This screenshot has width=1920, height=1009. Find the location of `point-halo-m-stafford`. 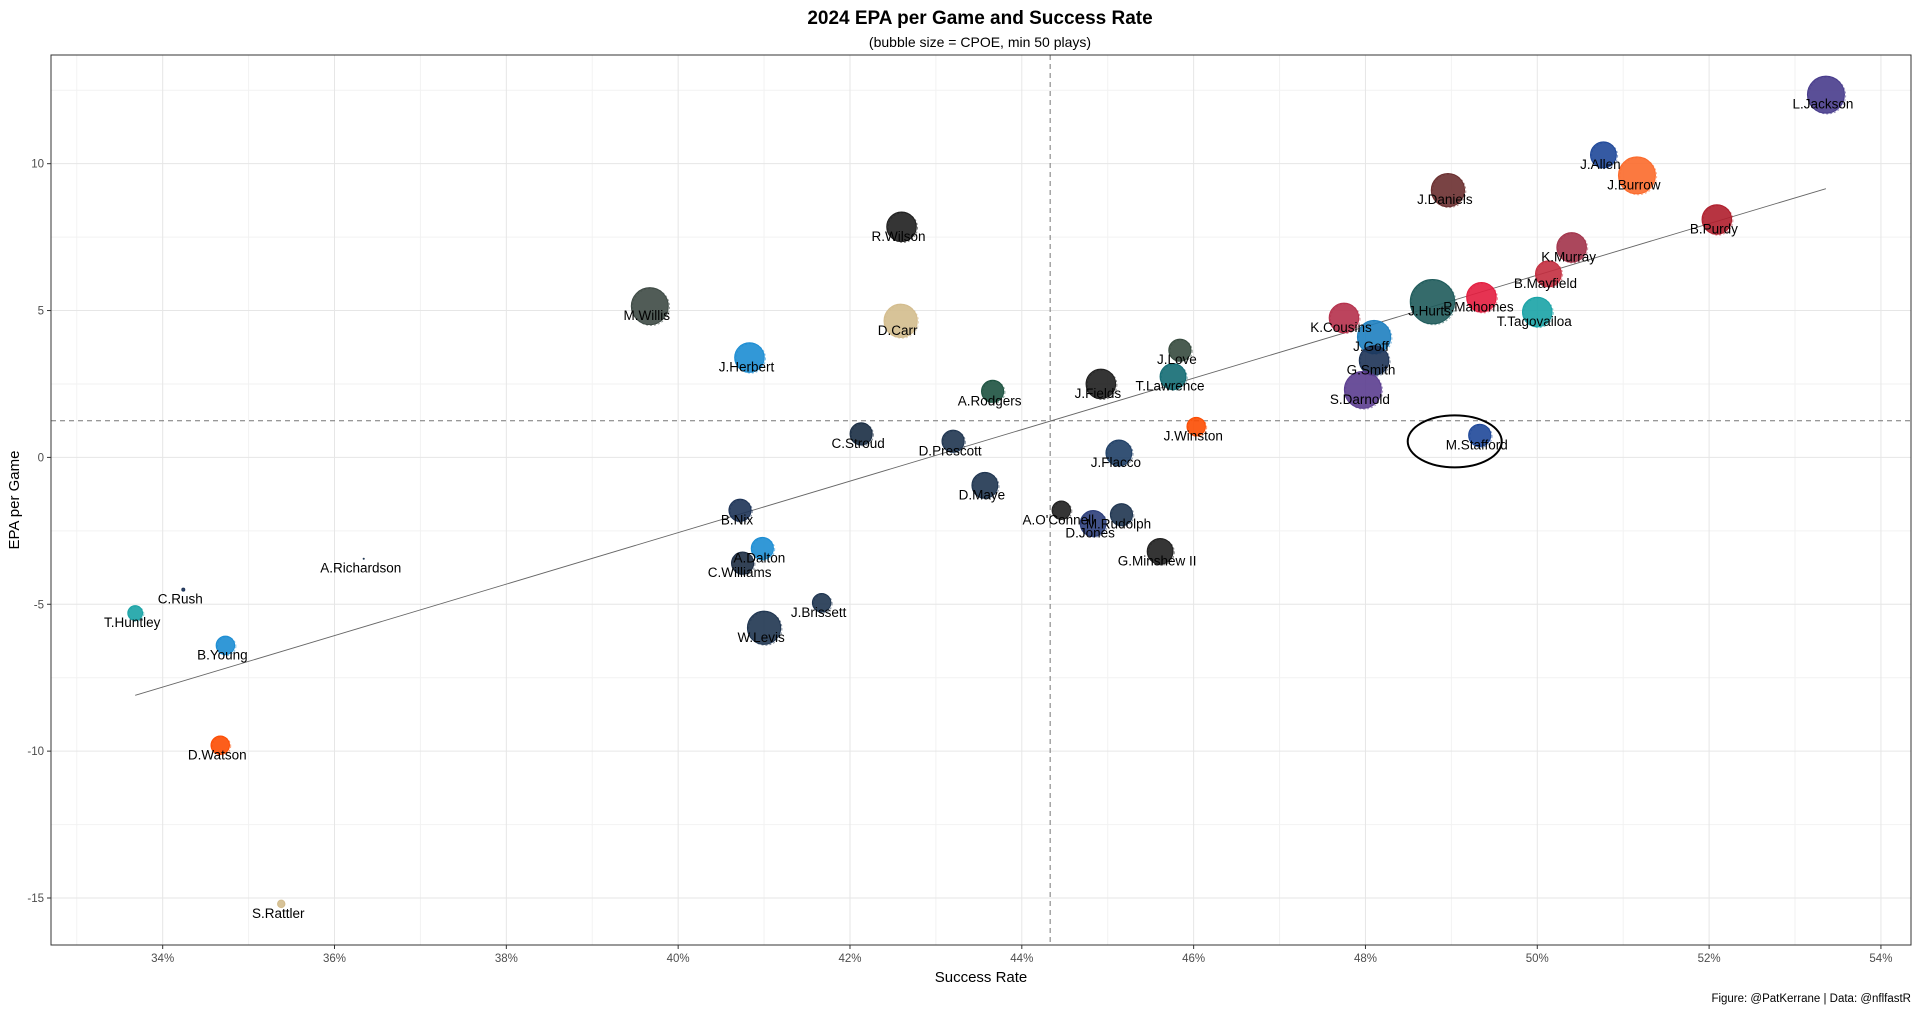

point-halo-m-stafford is located at coordinates (1481, 436).